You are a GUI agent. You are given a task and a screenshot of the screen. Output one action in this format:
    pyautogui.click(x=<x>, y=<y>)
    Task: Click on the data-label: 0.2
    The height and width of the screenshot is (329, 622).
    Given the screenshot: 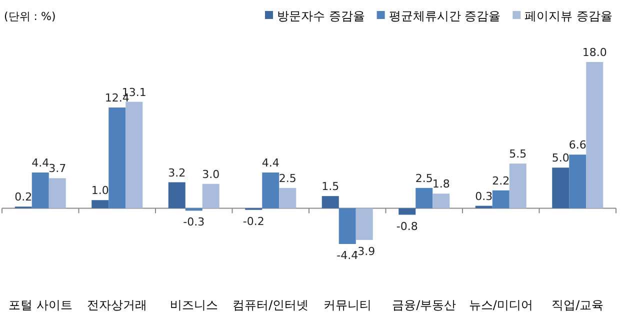 What is the action you would take?
    pyautogui.click(x=23, y=197)
    